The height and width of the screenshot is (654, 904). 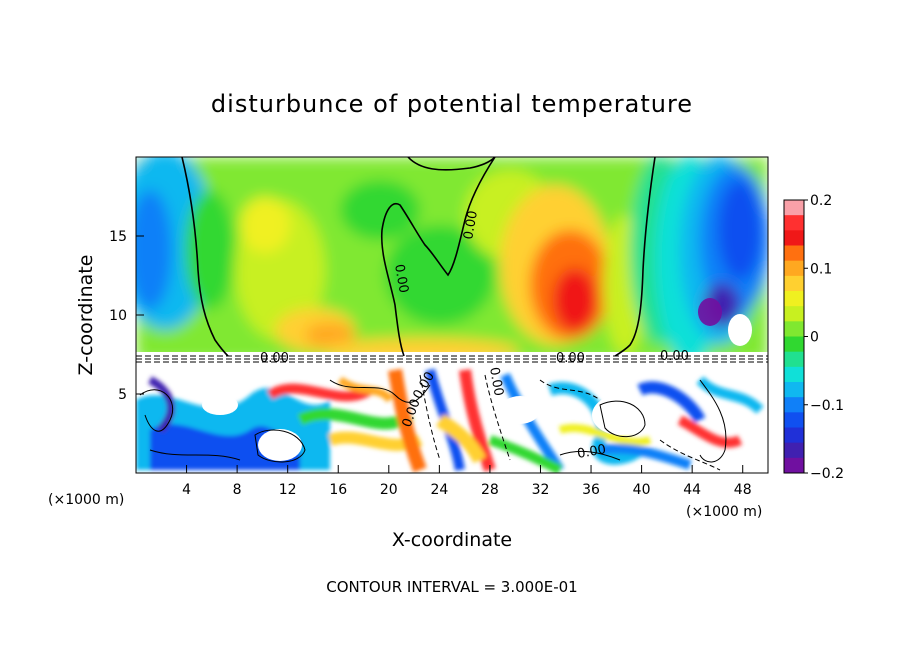 I want to click on x-tick-label: 12, so click(x=288, y=490).